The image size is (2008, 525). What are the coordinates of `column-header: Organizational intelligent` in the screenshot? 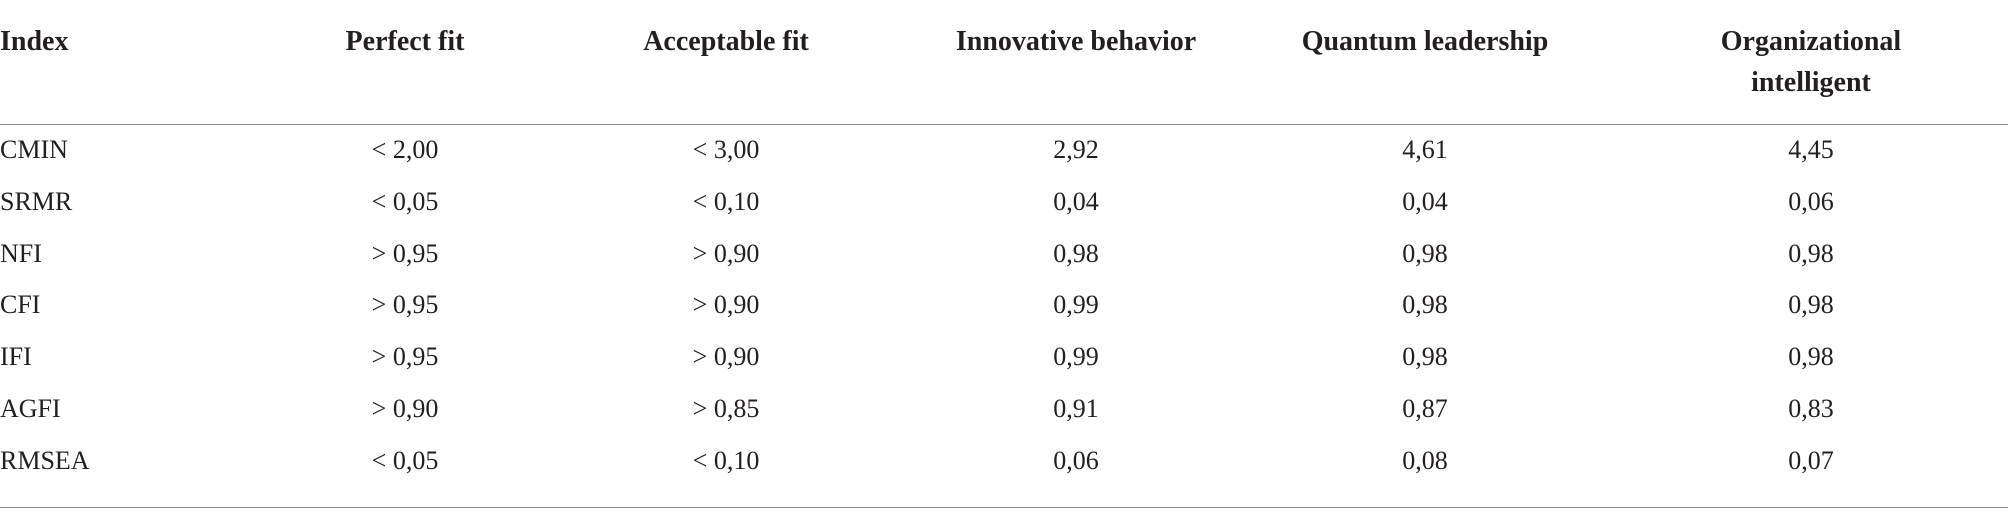 It's located at (1811, 62).